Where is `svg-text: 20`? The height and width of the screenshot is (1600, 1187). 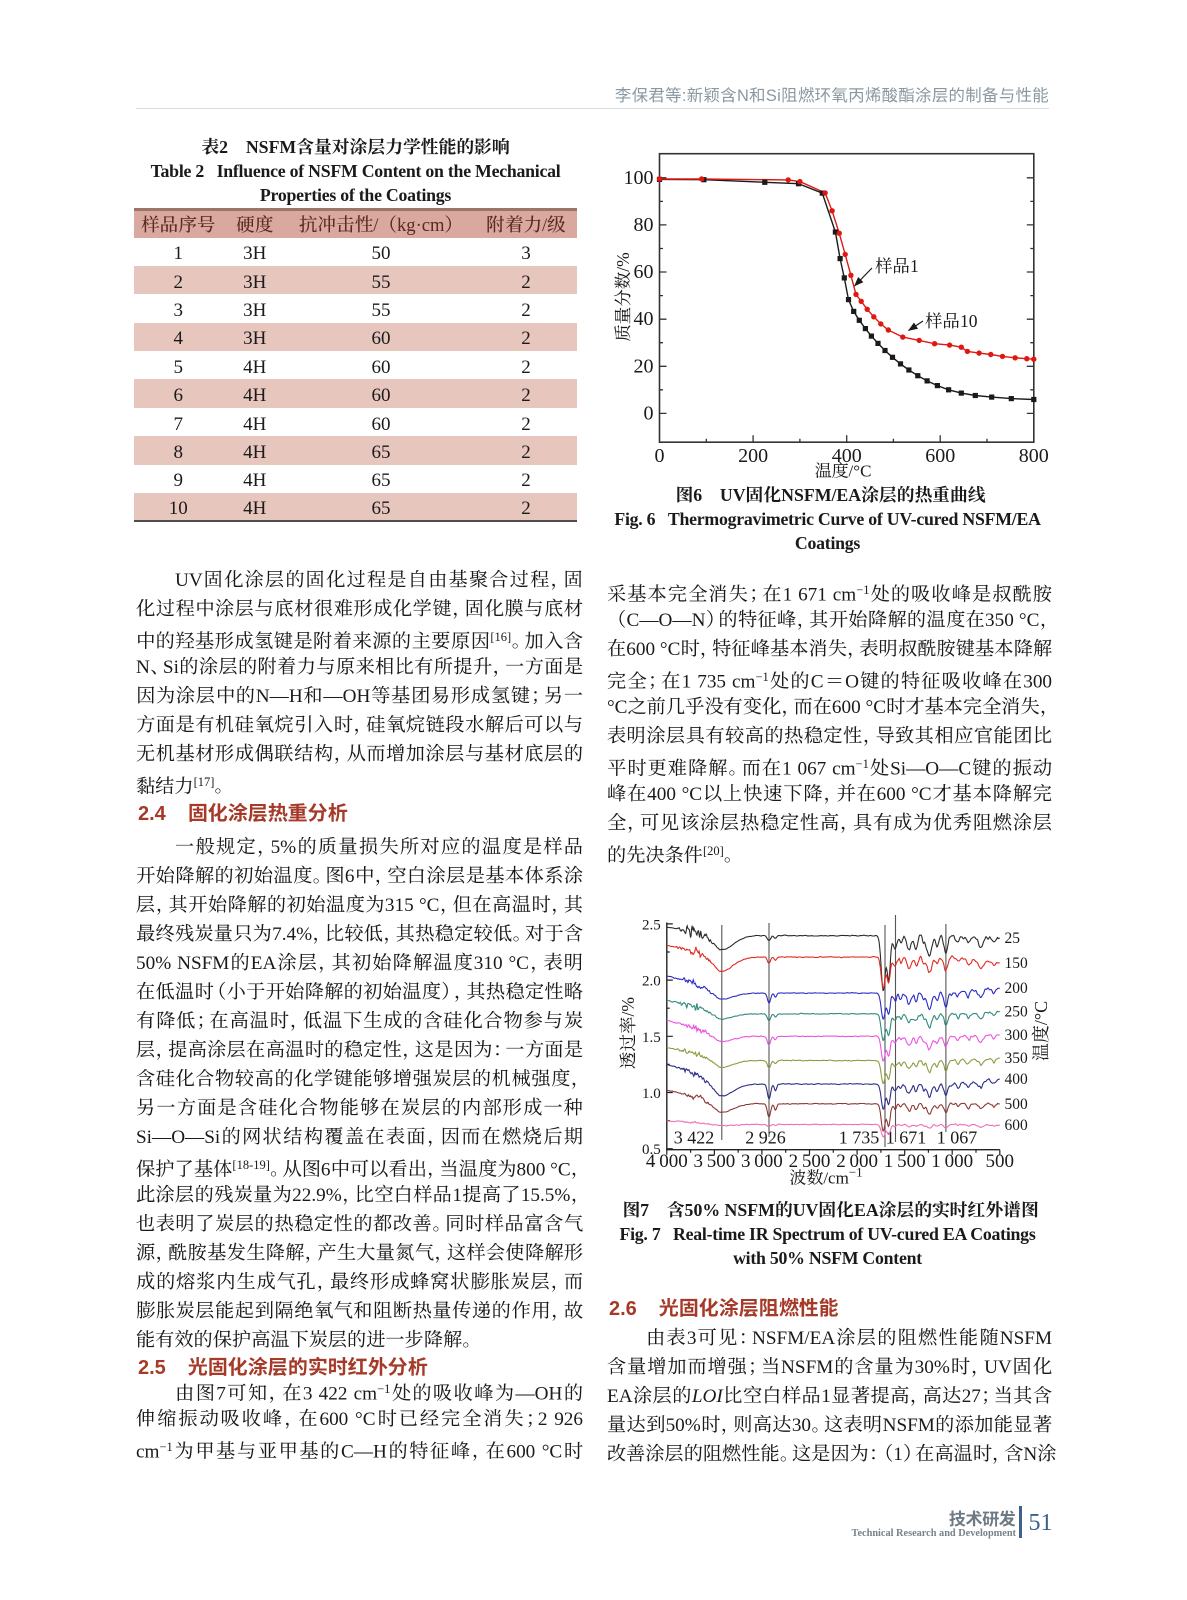
svg-text: 20 is located at coordinates (644, 366).